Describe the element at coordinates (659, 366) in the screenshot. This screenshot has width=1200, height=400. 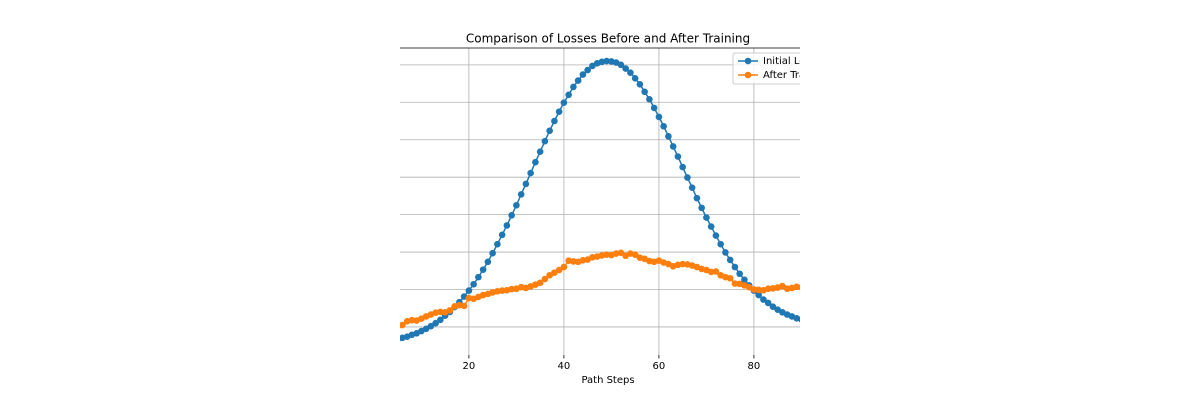
I see `x-tick-label: 60` at that location.